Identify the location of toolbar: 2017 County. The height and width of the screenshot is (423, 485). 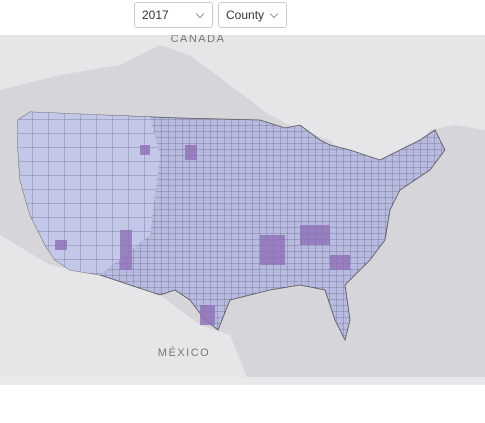
(242, 17).